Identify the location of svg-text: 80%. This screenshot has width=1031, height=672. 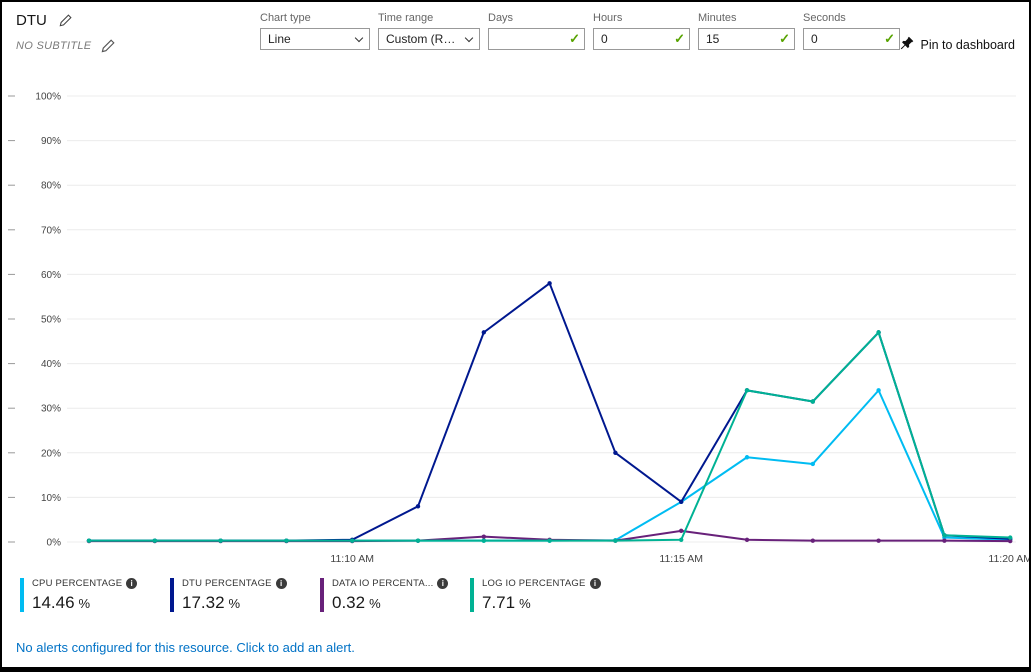
(51, 186).